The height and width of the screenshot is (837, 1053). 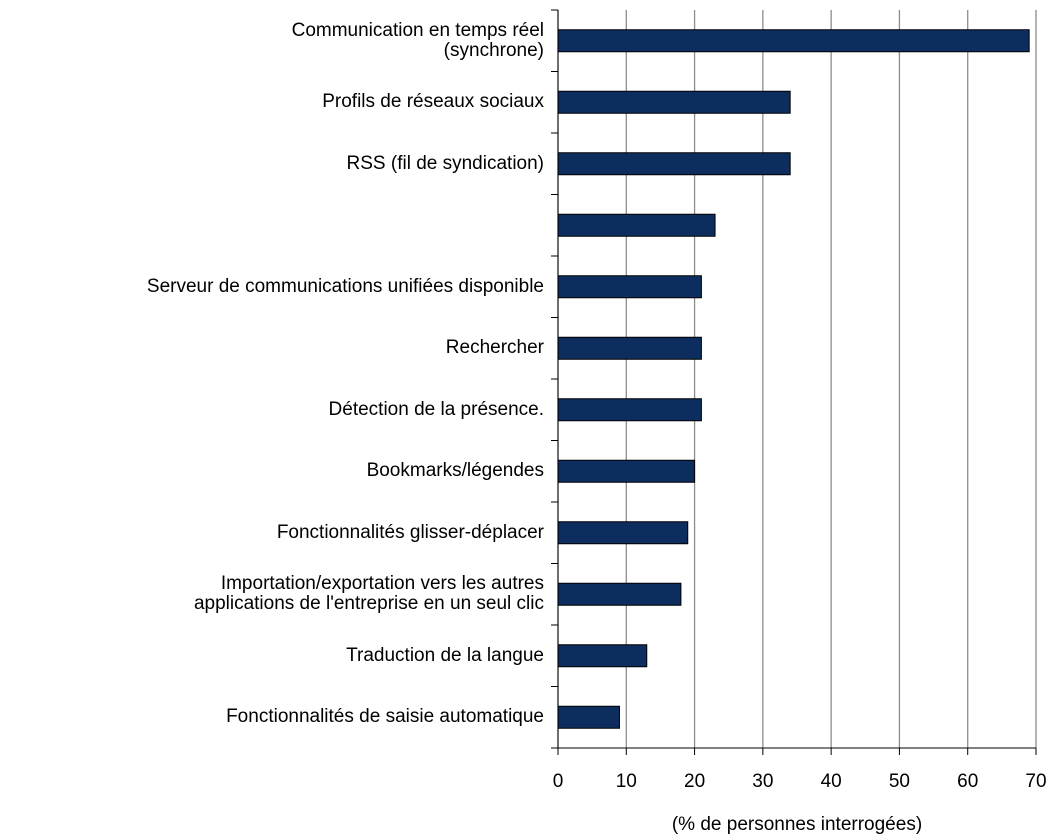 I want to click on y-tick-label: Détection de la présence., so click(x=436, y=409).